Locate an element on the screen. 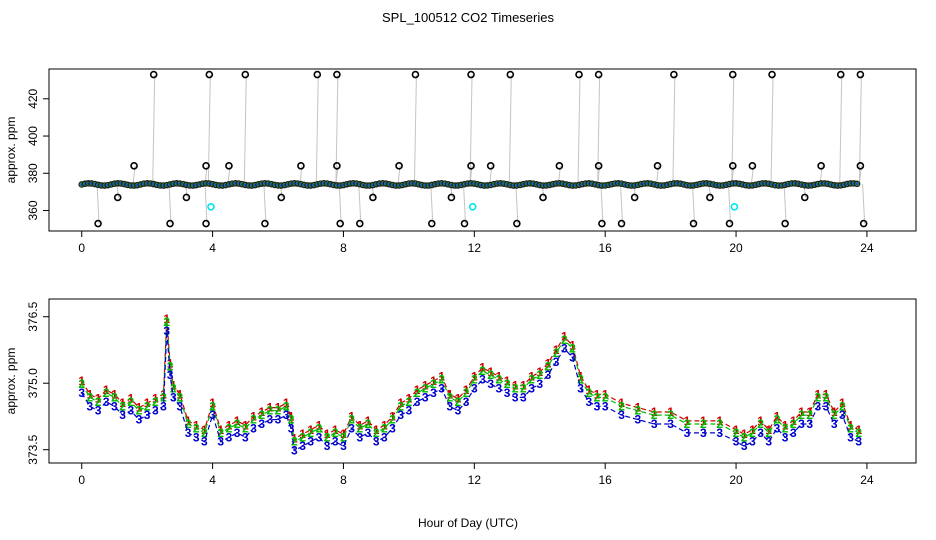 The height and width of the screenshot is (540, 936). x-tick-label: 16 is located at coordinates (606, 248).